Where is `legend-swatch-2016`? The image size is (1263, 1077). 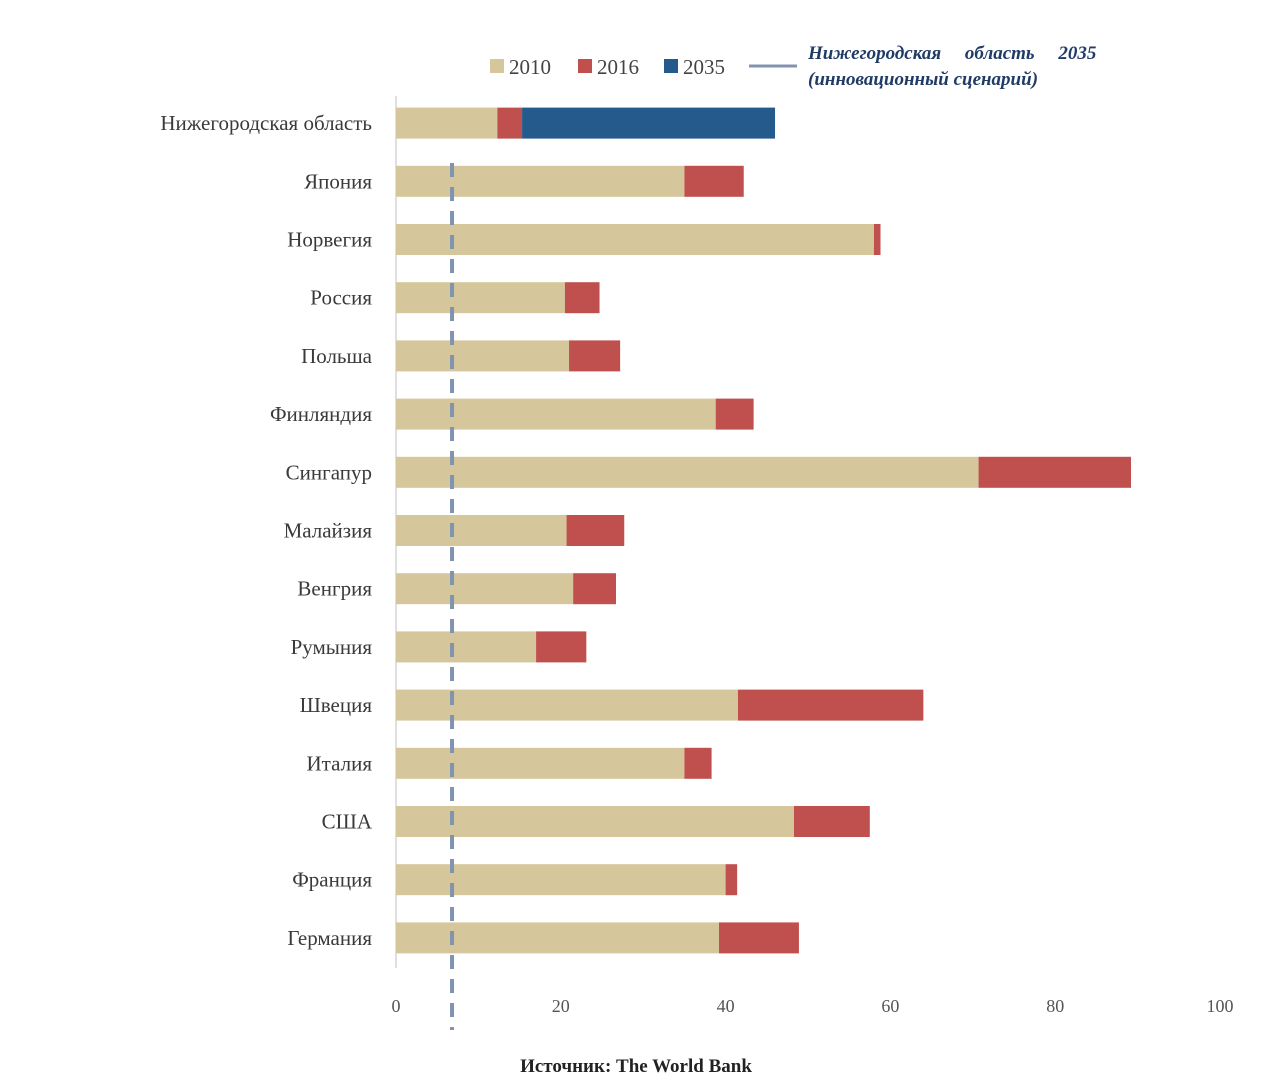 legend-swatch-2016 is located at coordinates (585, 66).